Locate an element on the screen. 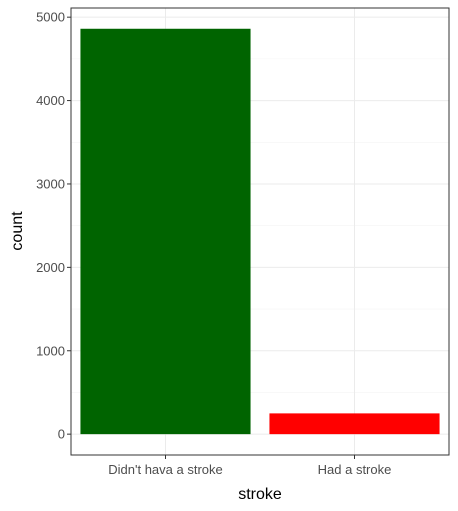 Image resolution: width=458 pixels, height=511 pixels. y-tick-label: 4000 is located at coordinates (50, 100).